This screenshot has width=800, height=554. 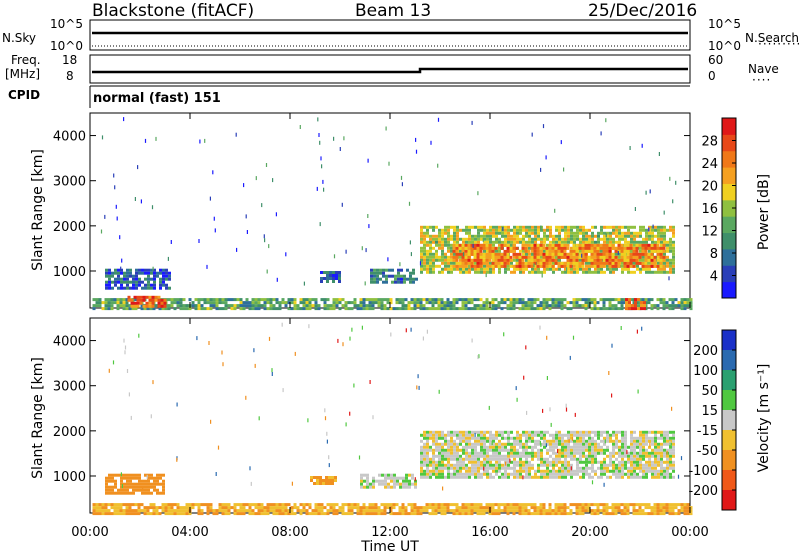 I want to click on scatter-region, so click(x=147, y=301).